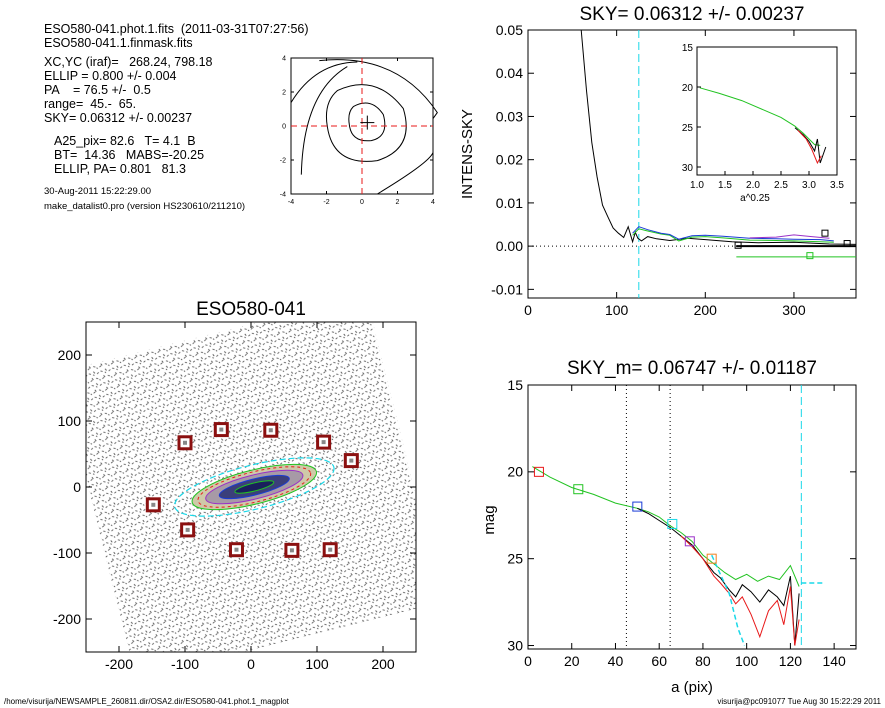 Image resolution: width=885 pixels, height=708 pixels. I want to click on mag-series-red, so click(740, 590).